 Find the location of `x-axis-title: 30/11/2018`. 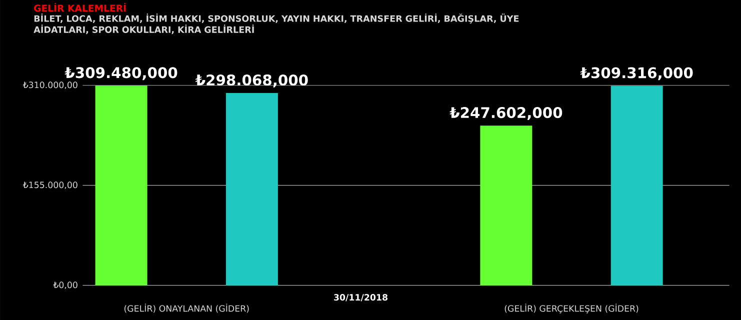

x-axis-title: 30/11/2018 is located at coordinates (361, 298).